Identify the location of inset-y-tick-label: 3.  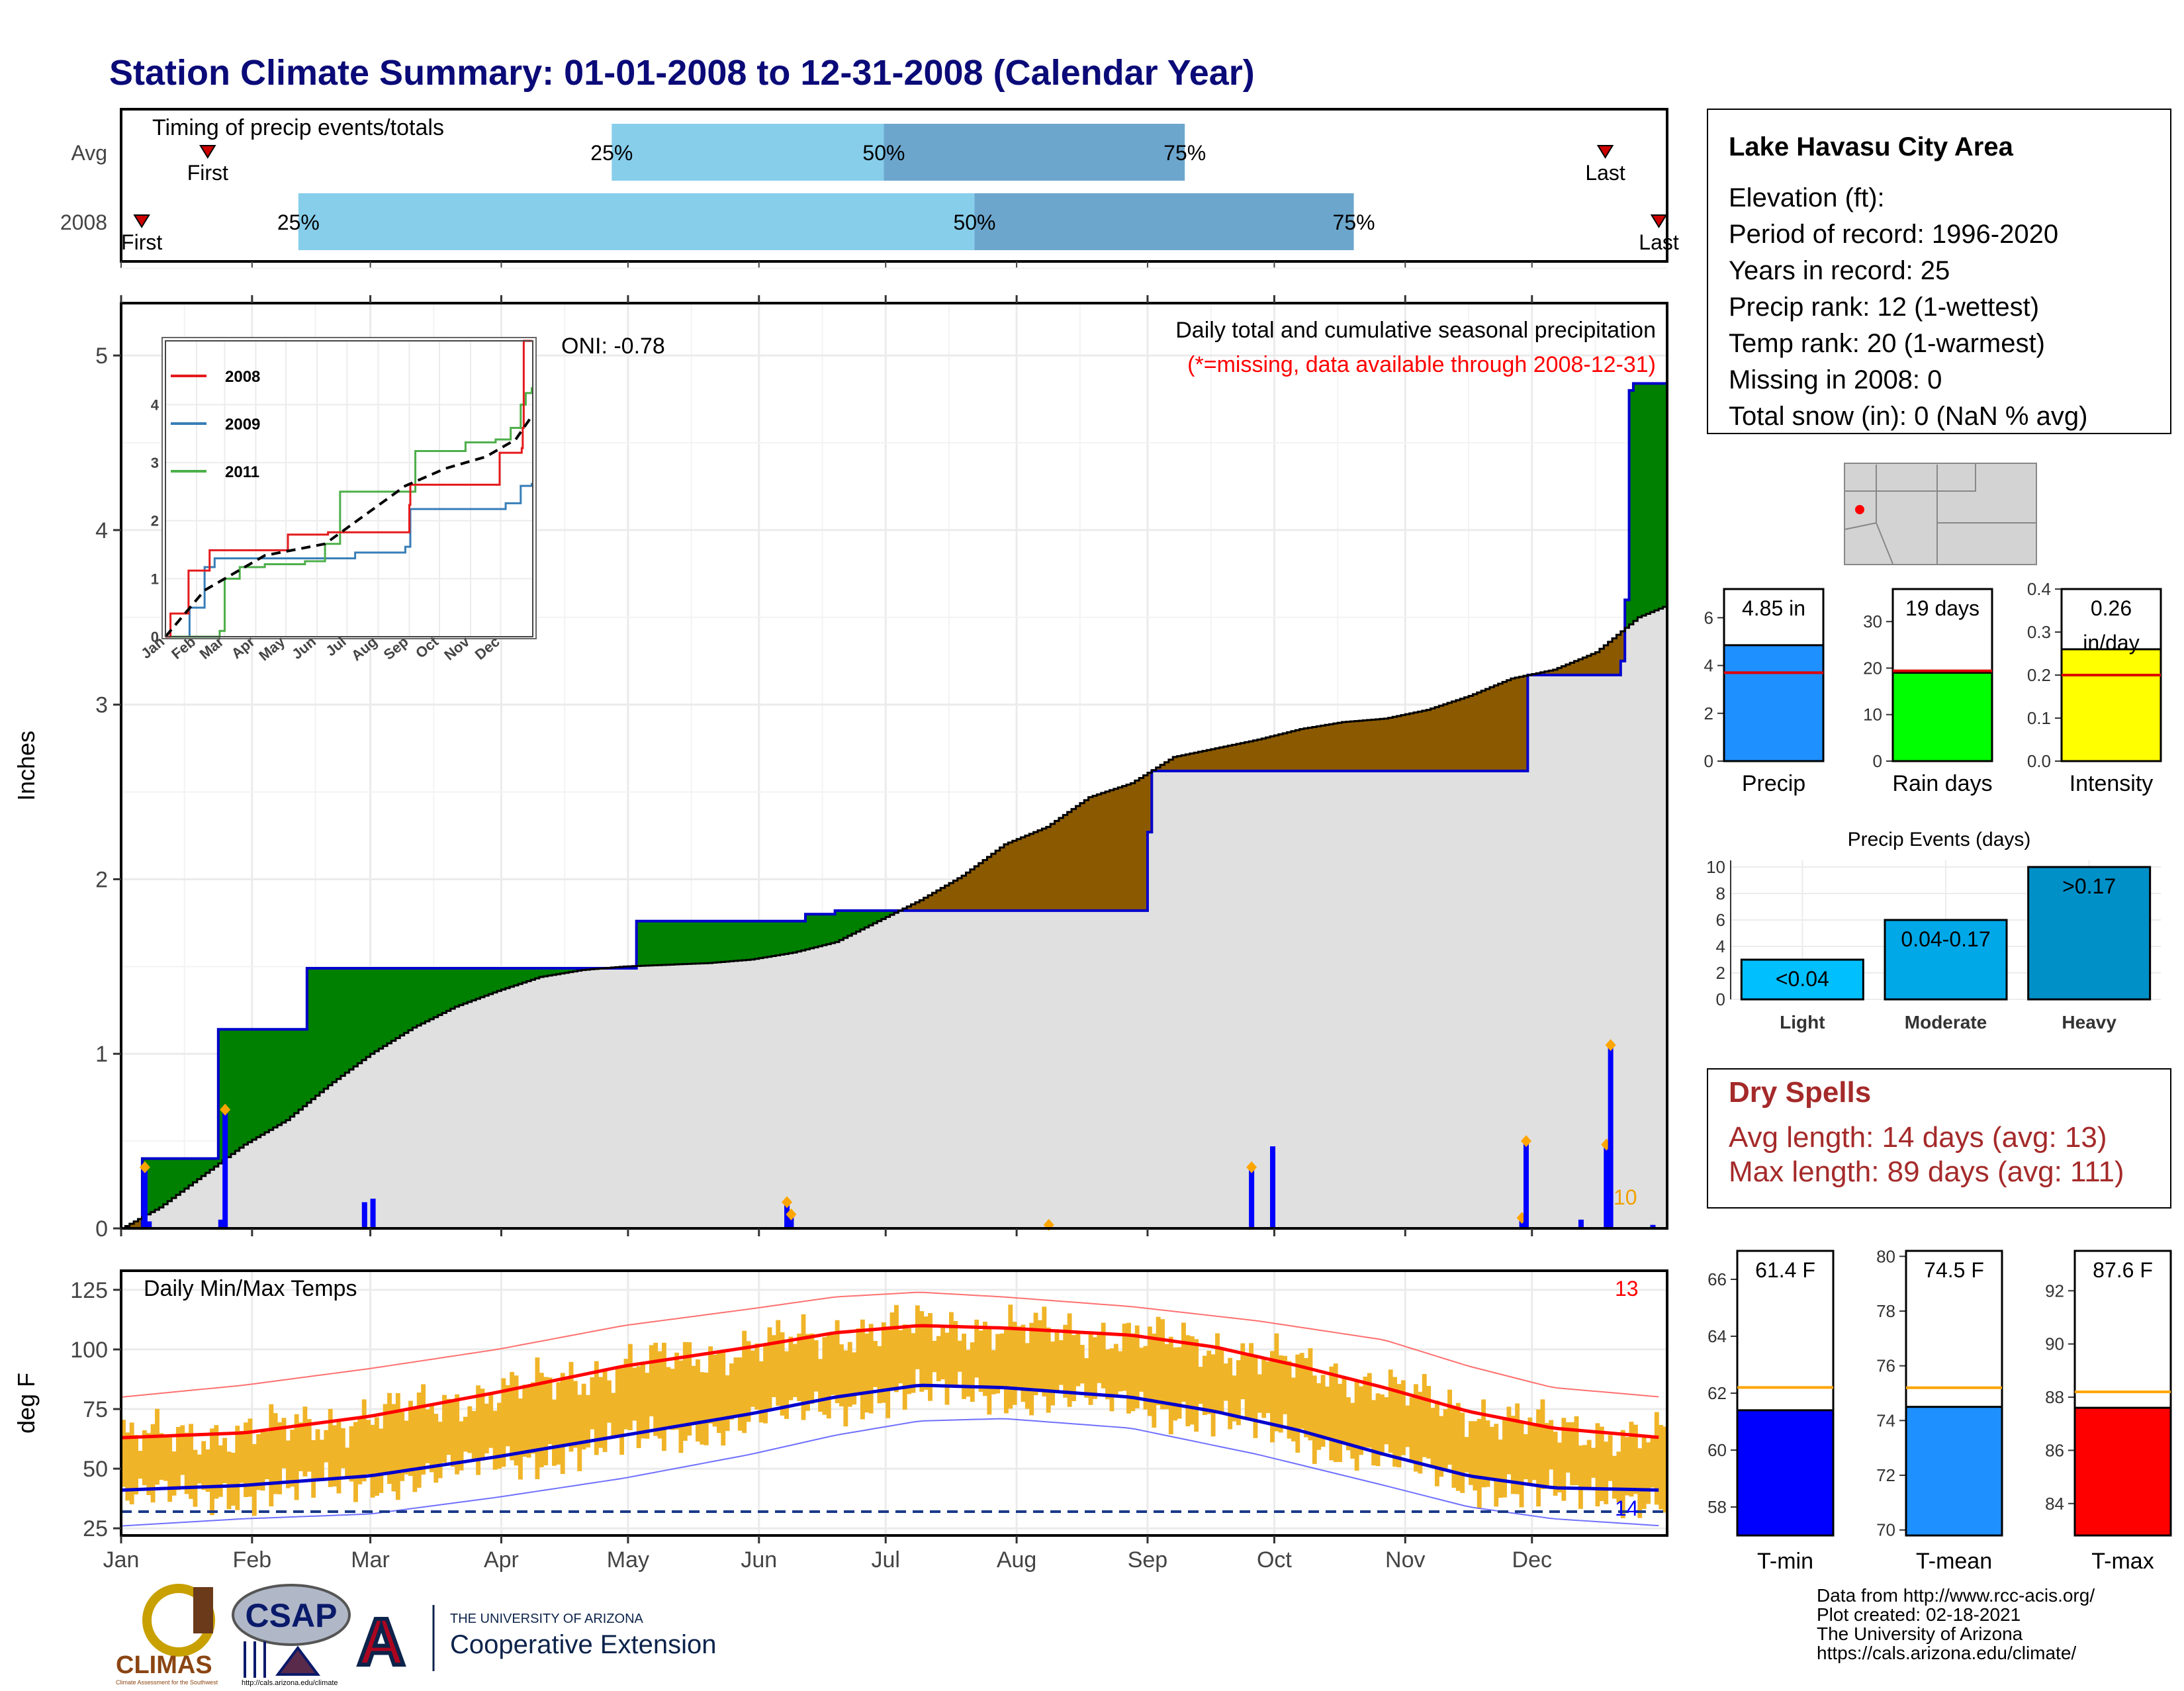
(155, 463).